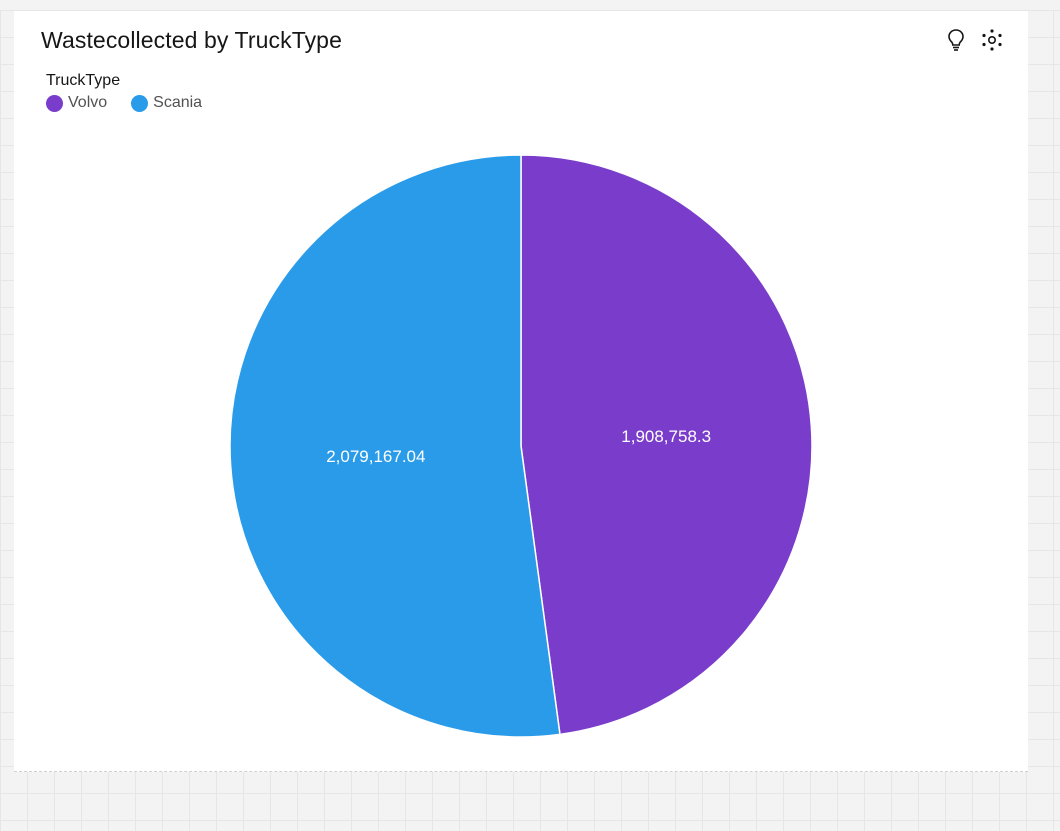 Image resolution: width=1060 pixels, height=831 pixels. Describe the element at coordinates (191, 40) in the screenshot. I see `chart-title: Wastecollected by TruckType` at that location.